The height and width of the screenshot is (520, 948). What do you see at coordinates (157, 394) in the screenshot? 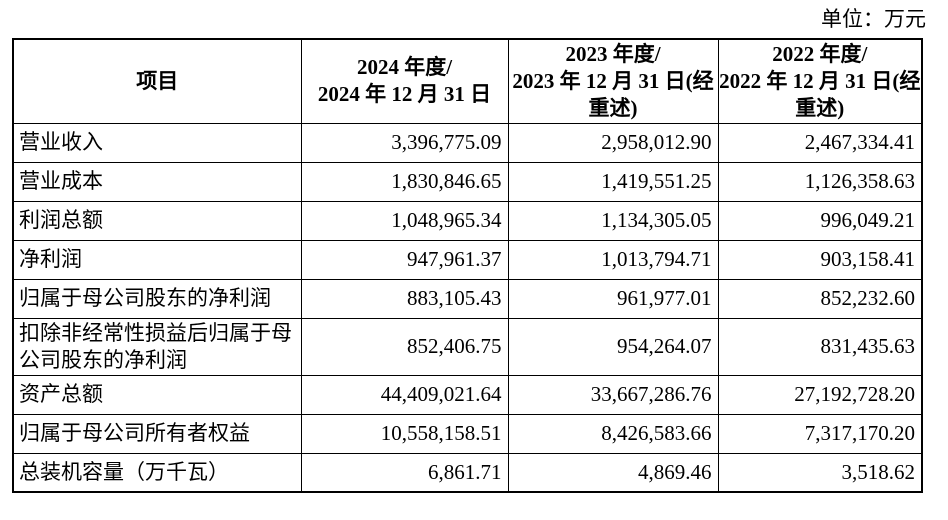
I see `row-label: 资产总额` at bounding box center [157, 394].